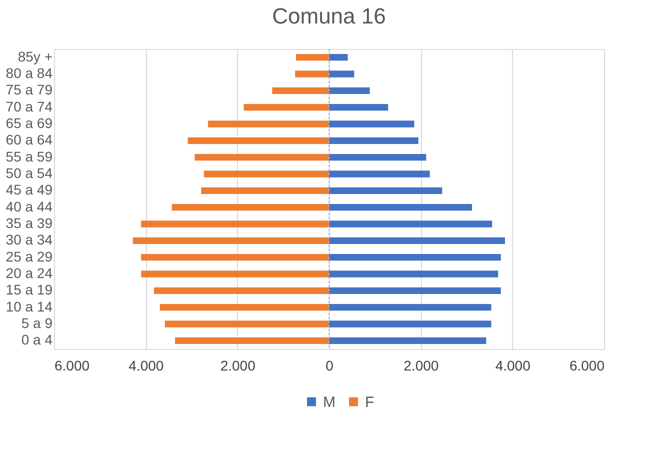 This screenshot has height=466, width=668. I want to click on chart-title: Comuna 16, so click(329, 16).